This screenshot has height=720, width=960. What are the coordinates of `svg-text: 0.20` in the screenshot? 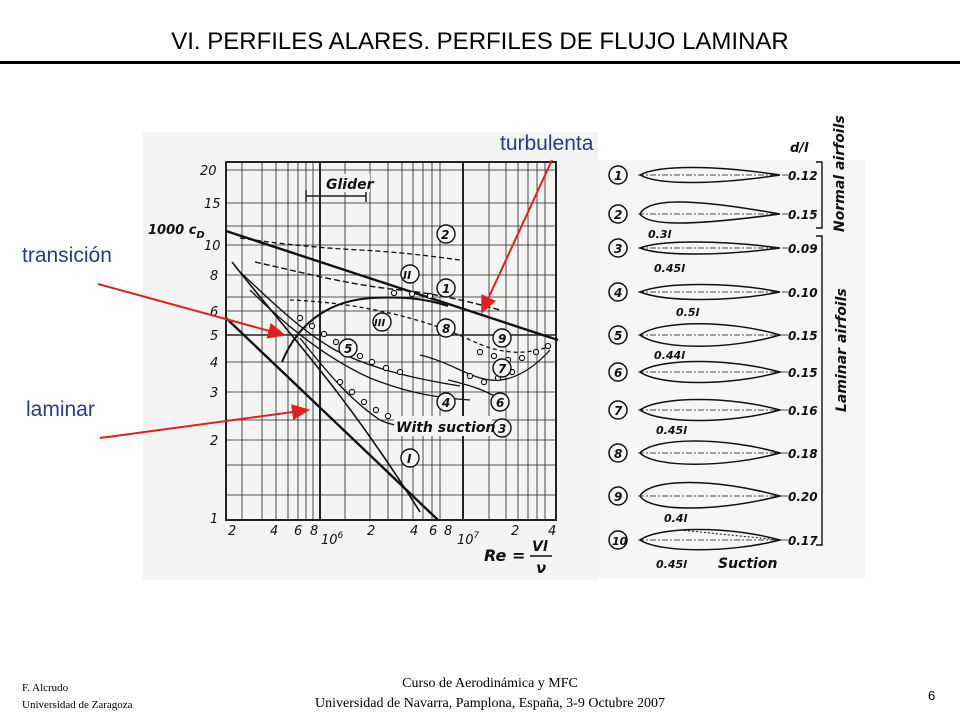 It's located at (803, 497).